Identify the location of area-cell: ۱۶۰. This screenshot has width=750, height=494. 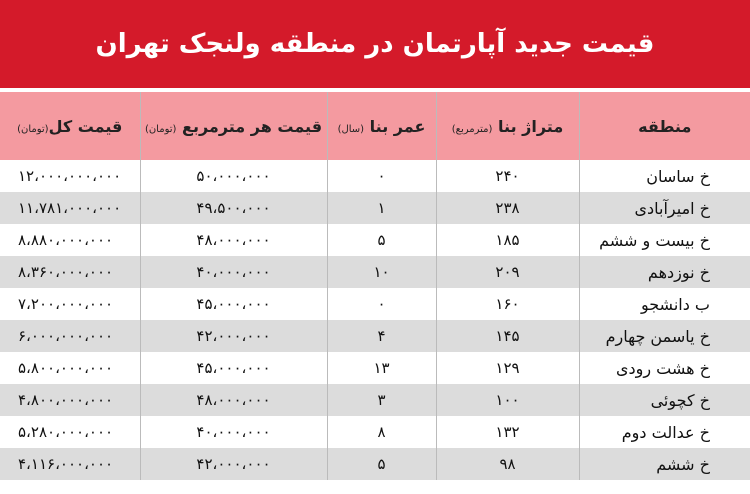
(507, 304).